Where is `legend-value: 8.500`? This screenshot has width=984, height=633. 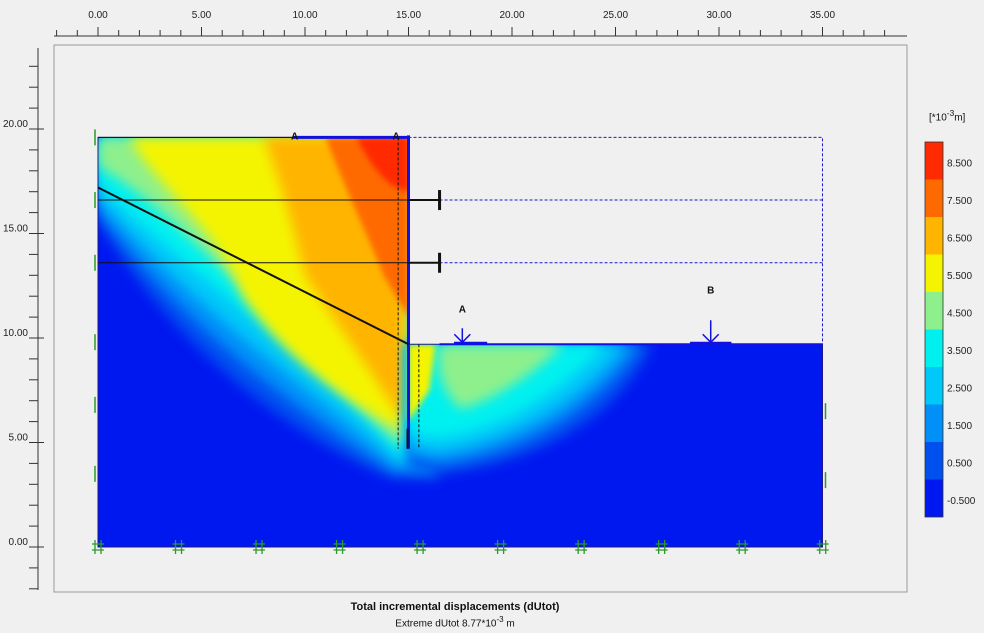 legend-value: 8.500 is located at coordinates (959, 163).